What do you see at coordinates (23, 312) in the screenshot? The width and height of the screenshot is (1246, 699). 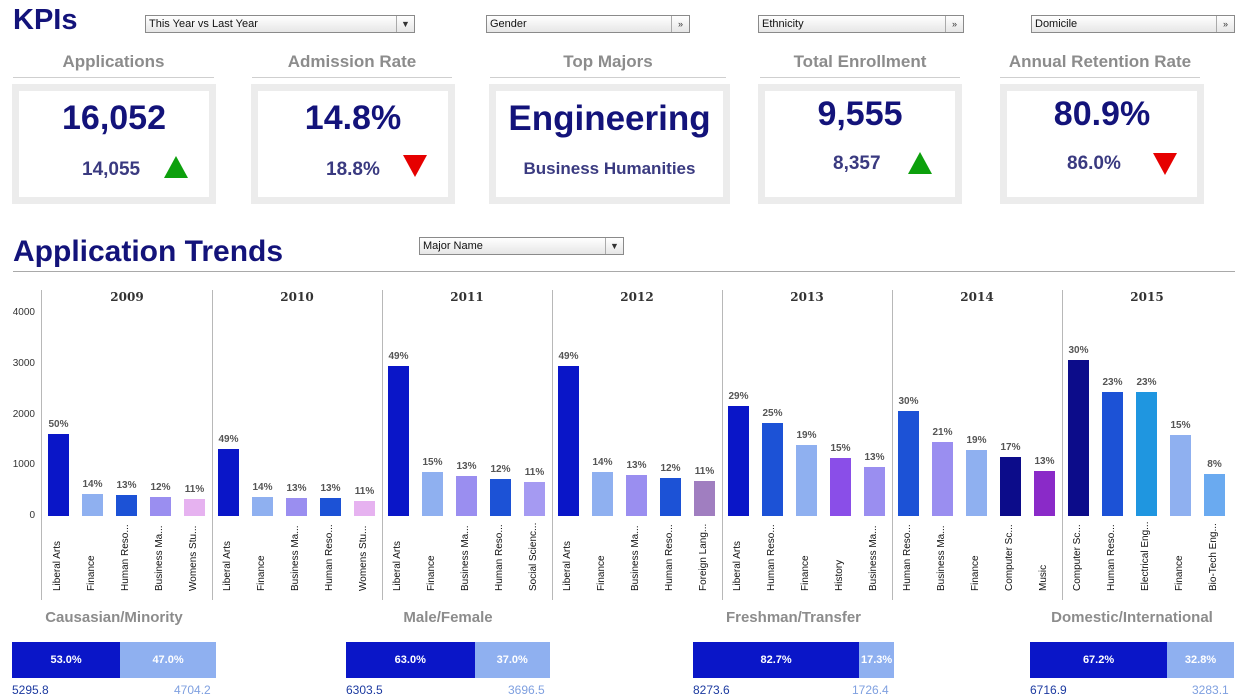 I see `y-tick-label: 4000` at bounding box center [23, 312].